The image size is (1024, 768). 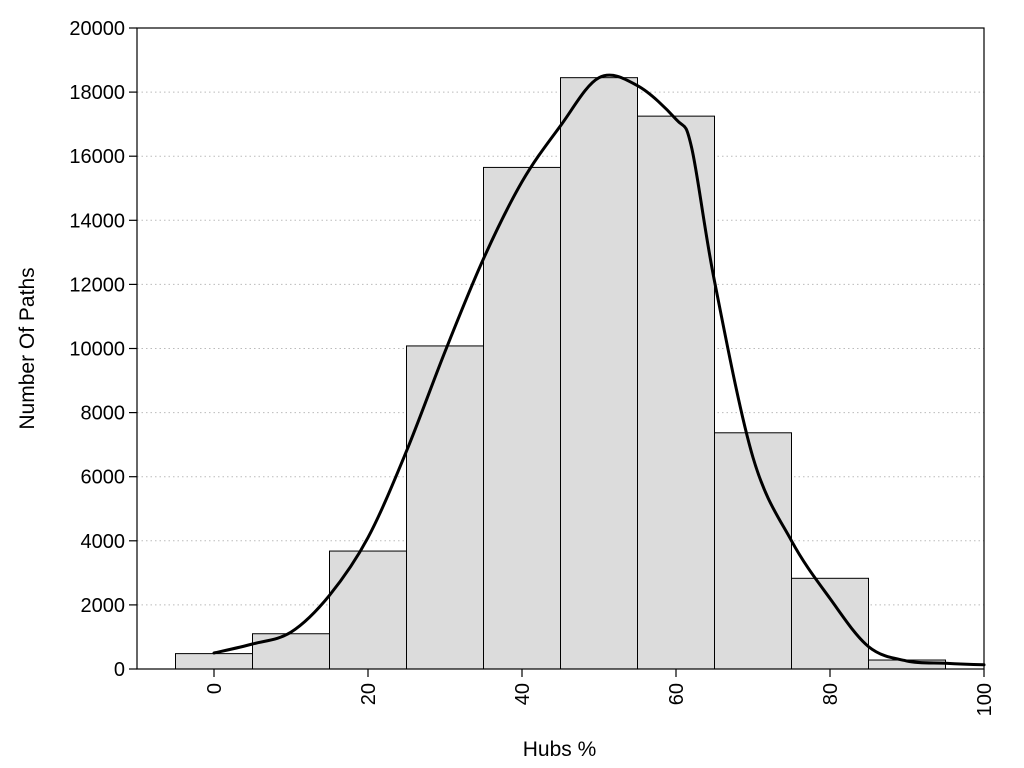 I want to click on x-tick-label: 20, so click(x=369, y=694).